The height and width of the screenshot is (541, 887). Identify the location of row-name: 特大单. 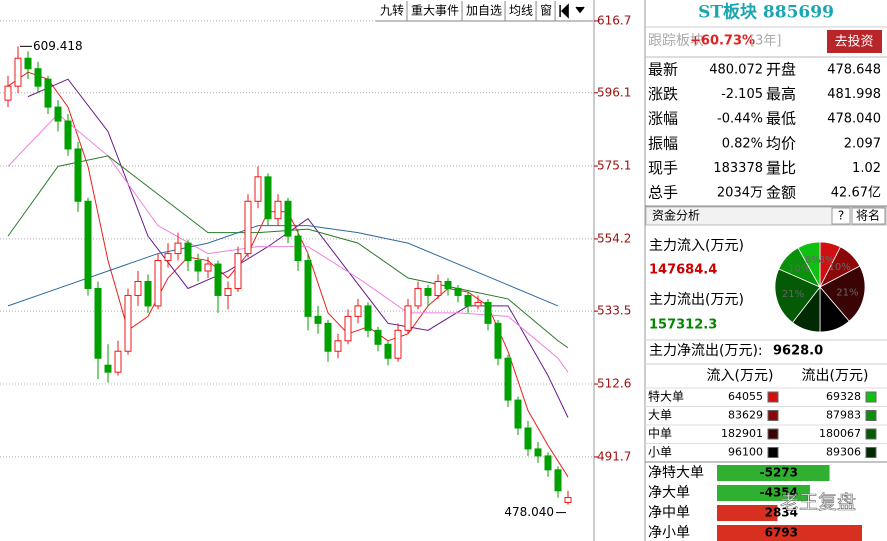
(666, 396).